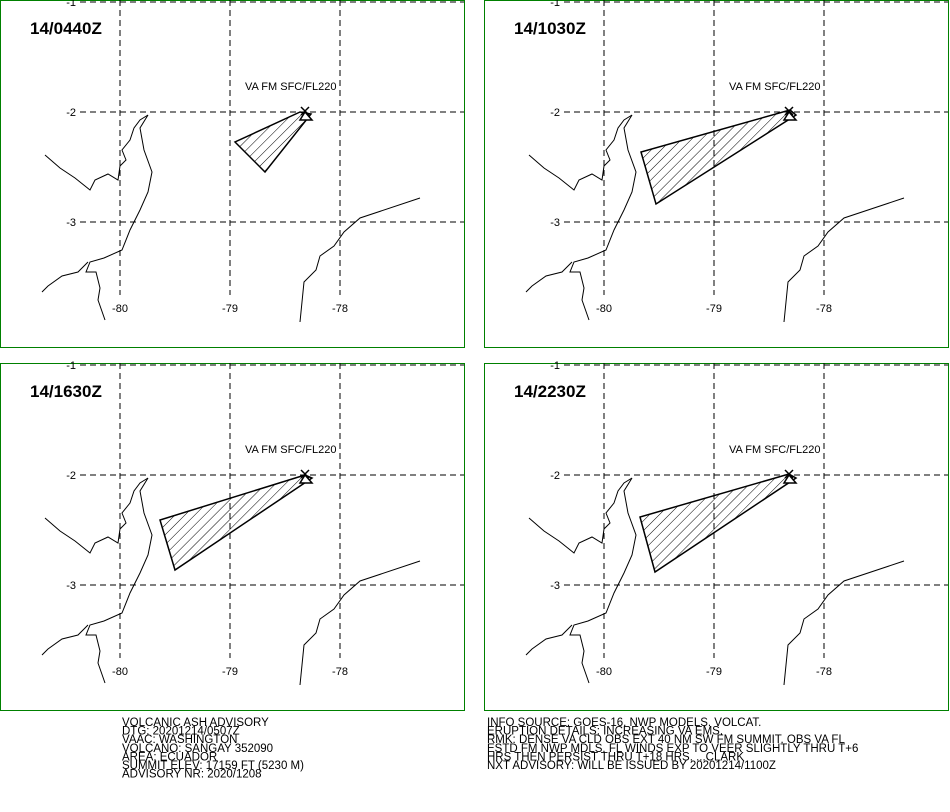  Describe the element at coordinates (550, 391) in the screenshot. I see `panel-time: 14/2230Z` at that location.